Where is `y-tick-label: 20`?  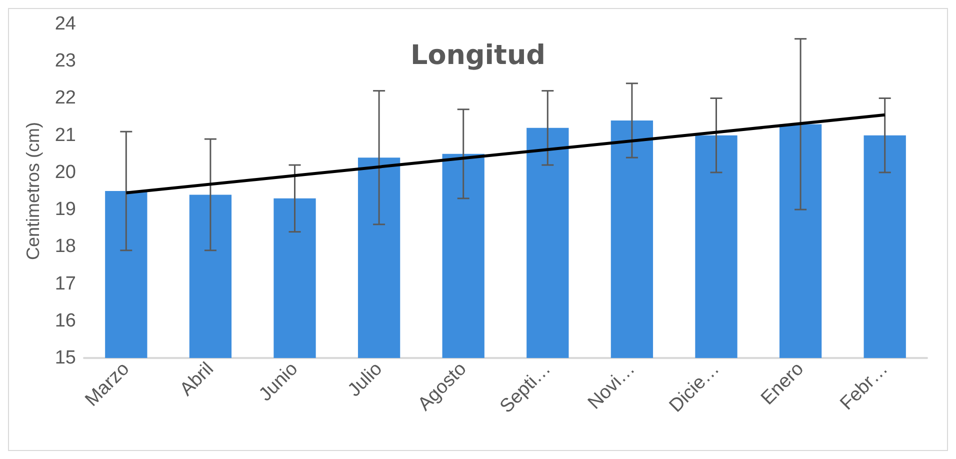
y-tick-label: 20 is located at coordinates (65, 172).